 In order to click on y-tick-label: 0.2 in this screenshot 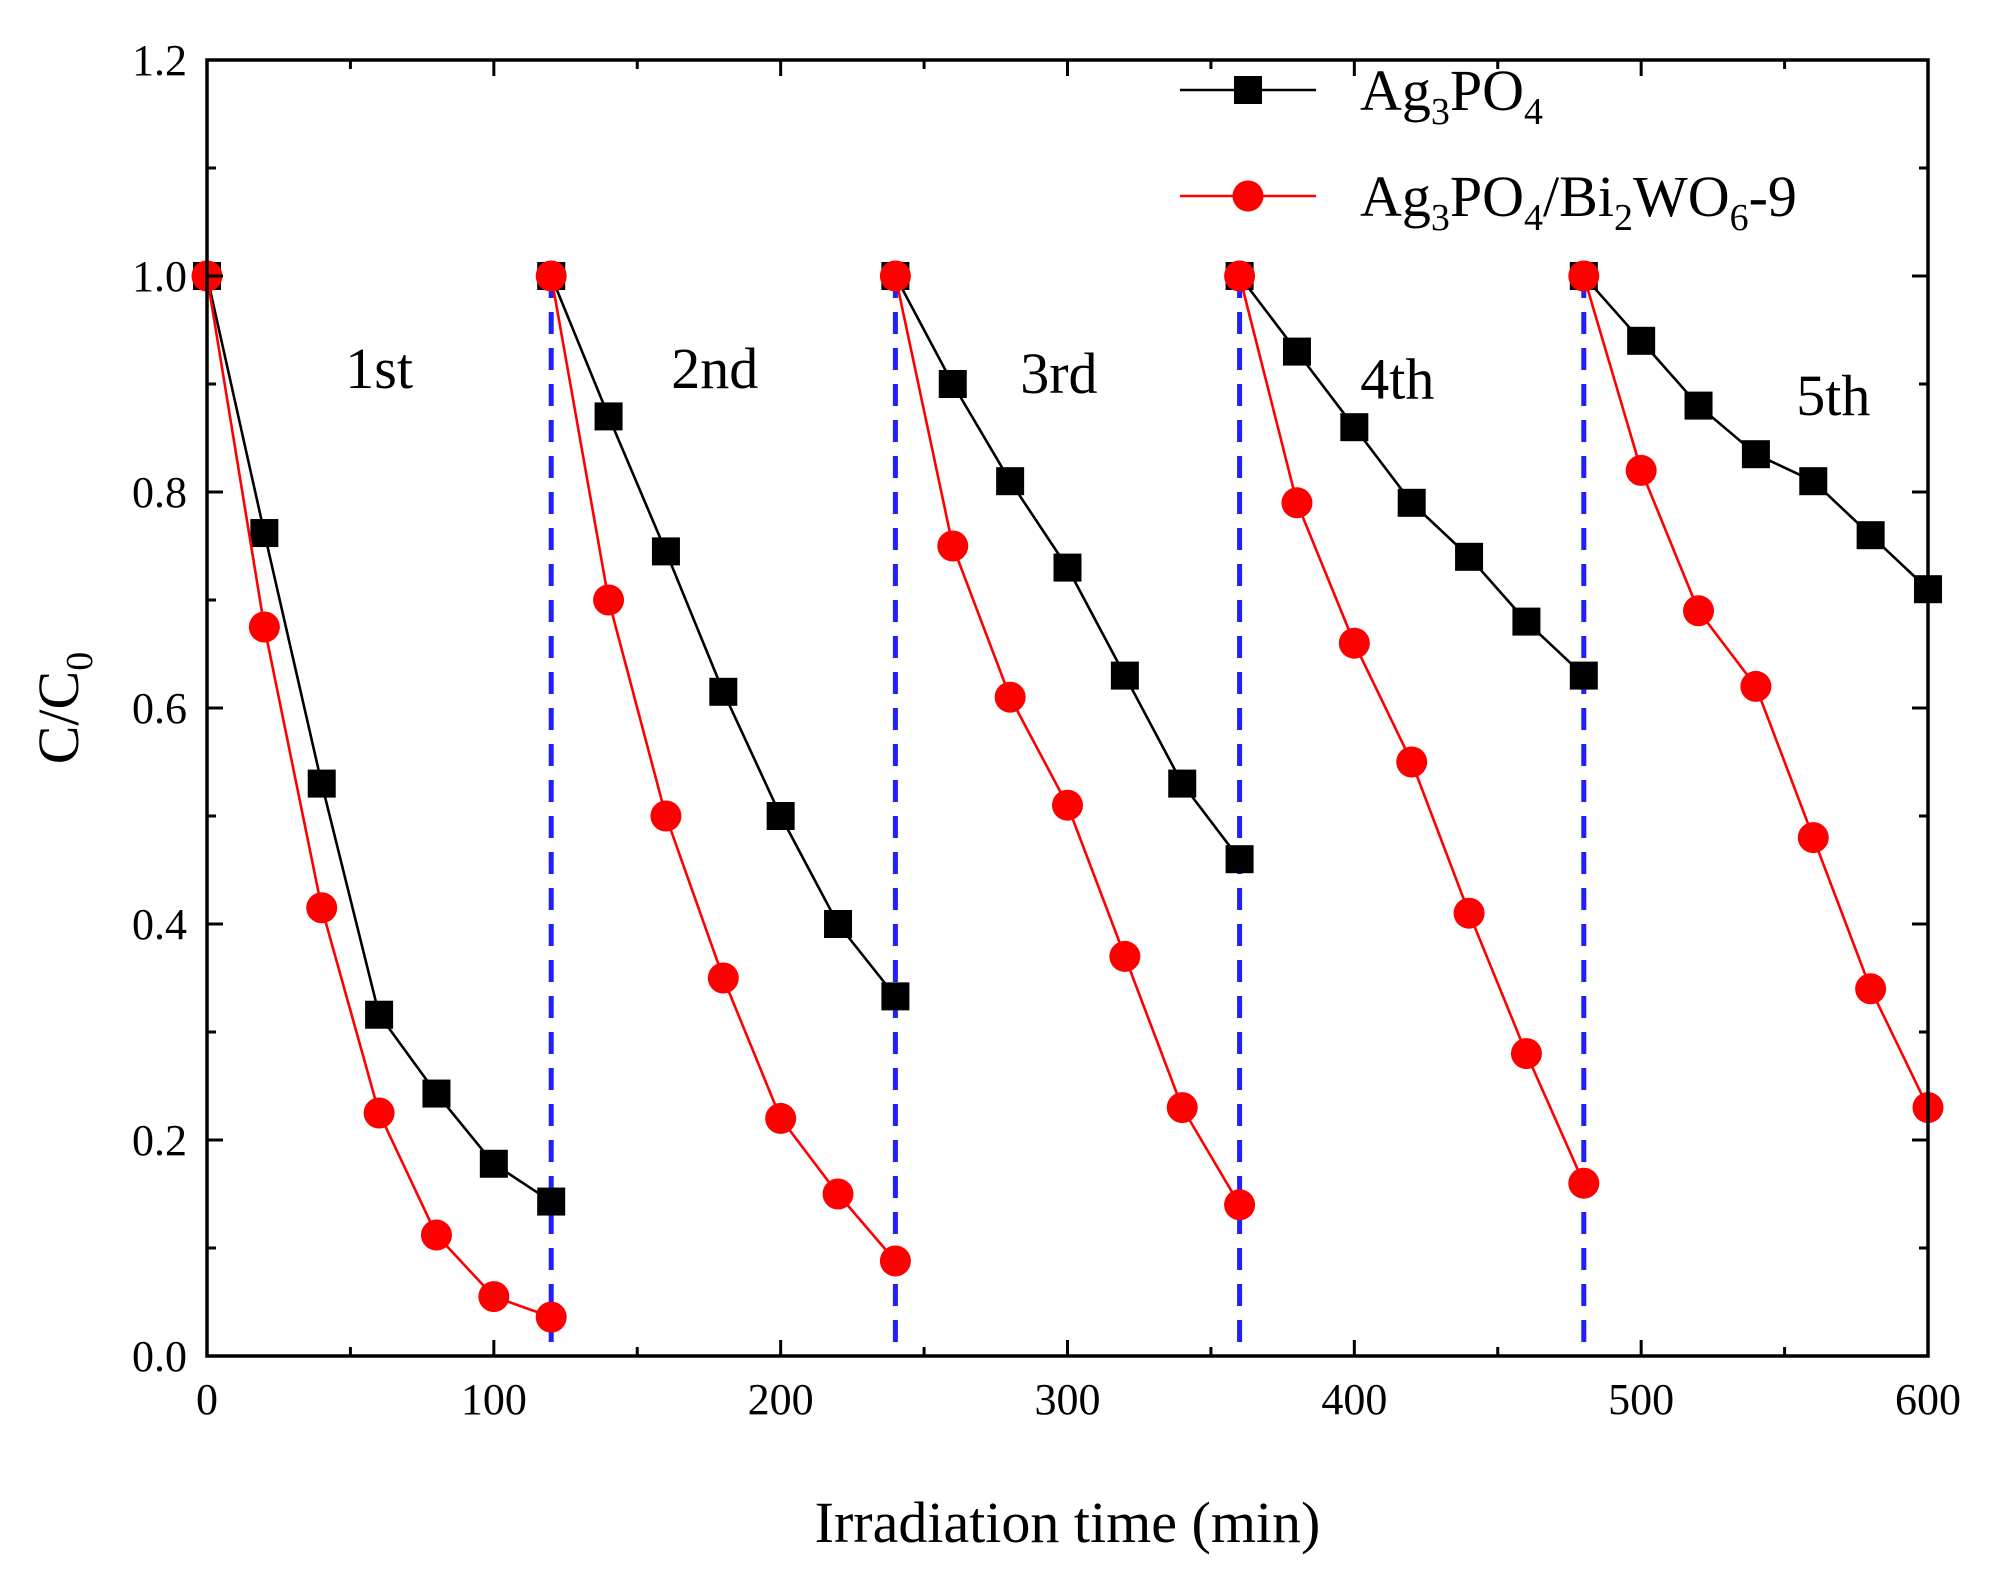, I will do `click(159, 1140)`.